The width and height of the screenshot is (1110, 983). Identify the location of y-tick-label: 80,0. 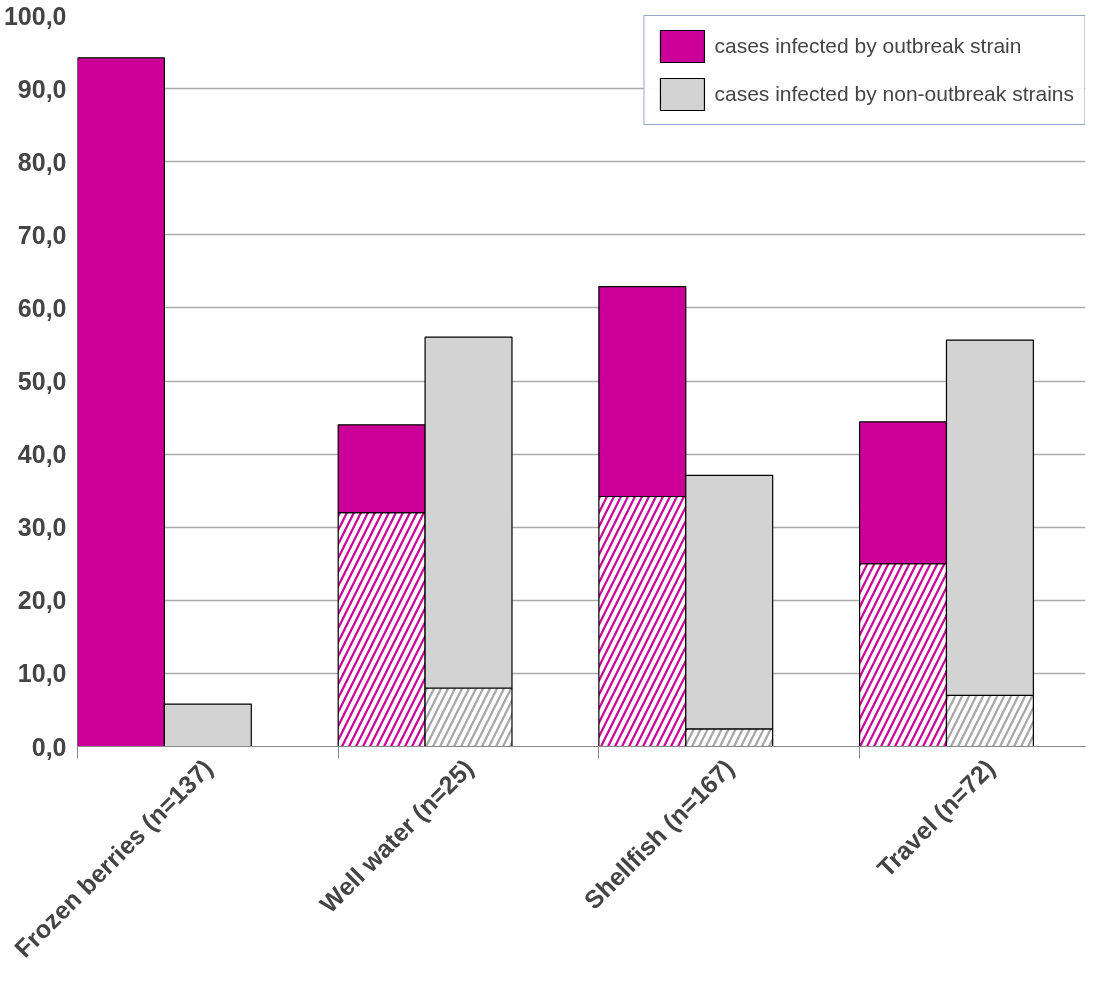
(42, 161).